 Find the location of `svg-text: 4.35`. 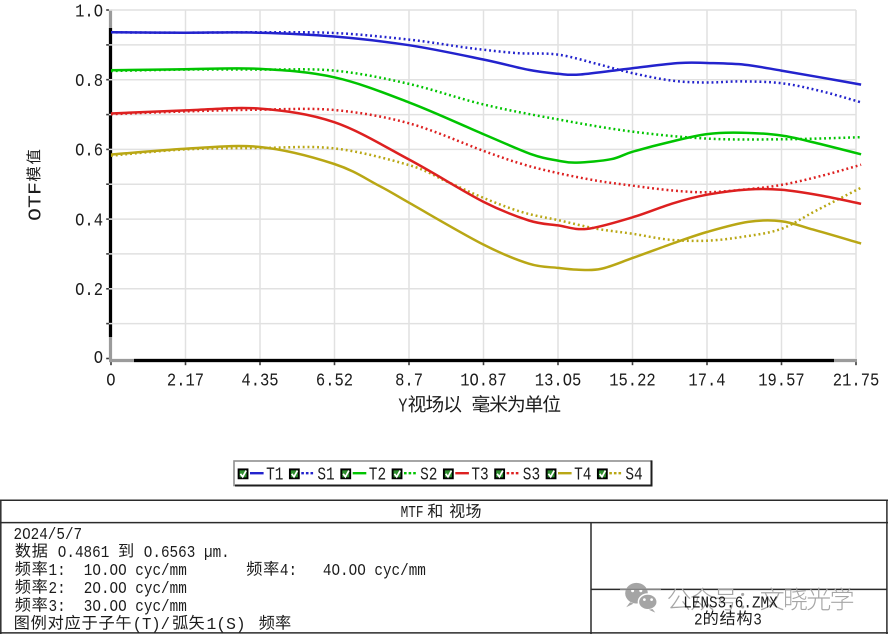

svg-text: 4.35 is located at coordinates (259, 381).